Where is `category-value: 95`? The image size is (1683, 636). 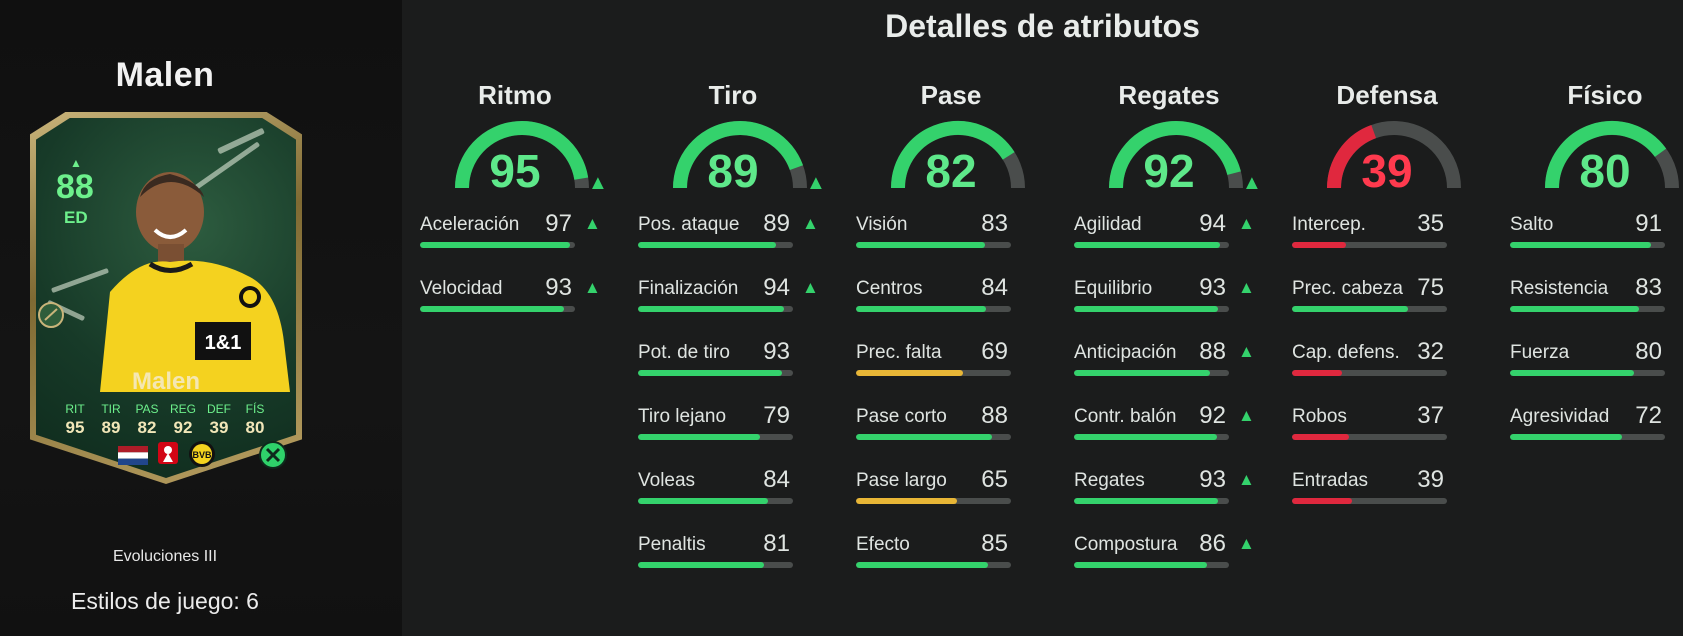
category-value: 95 is located at coordinates (515, 171).